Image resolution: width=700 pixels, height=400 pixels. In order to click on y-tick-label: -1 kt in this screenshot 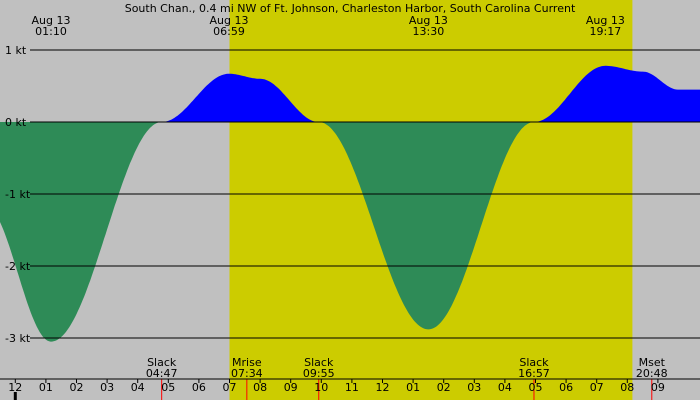, I will do `click(18, 194)`.